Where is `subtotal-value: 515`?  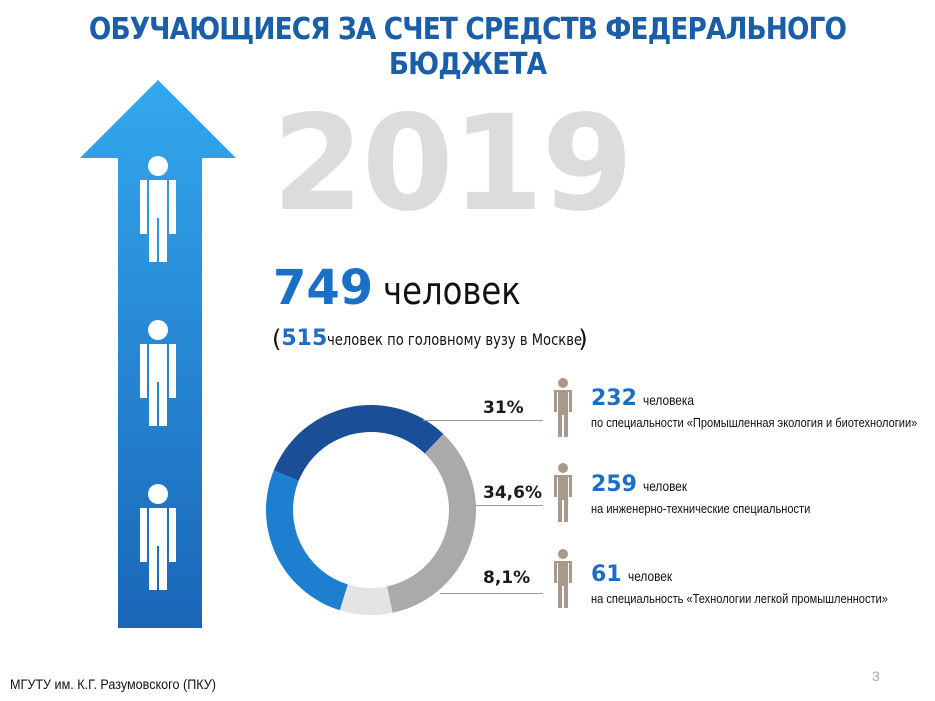 subtotal-value: 515 is located at coordinates (304, 338).